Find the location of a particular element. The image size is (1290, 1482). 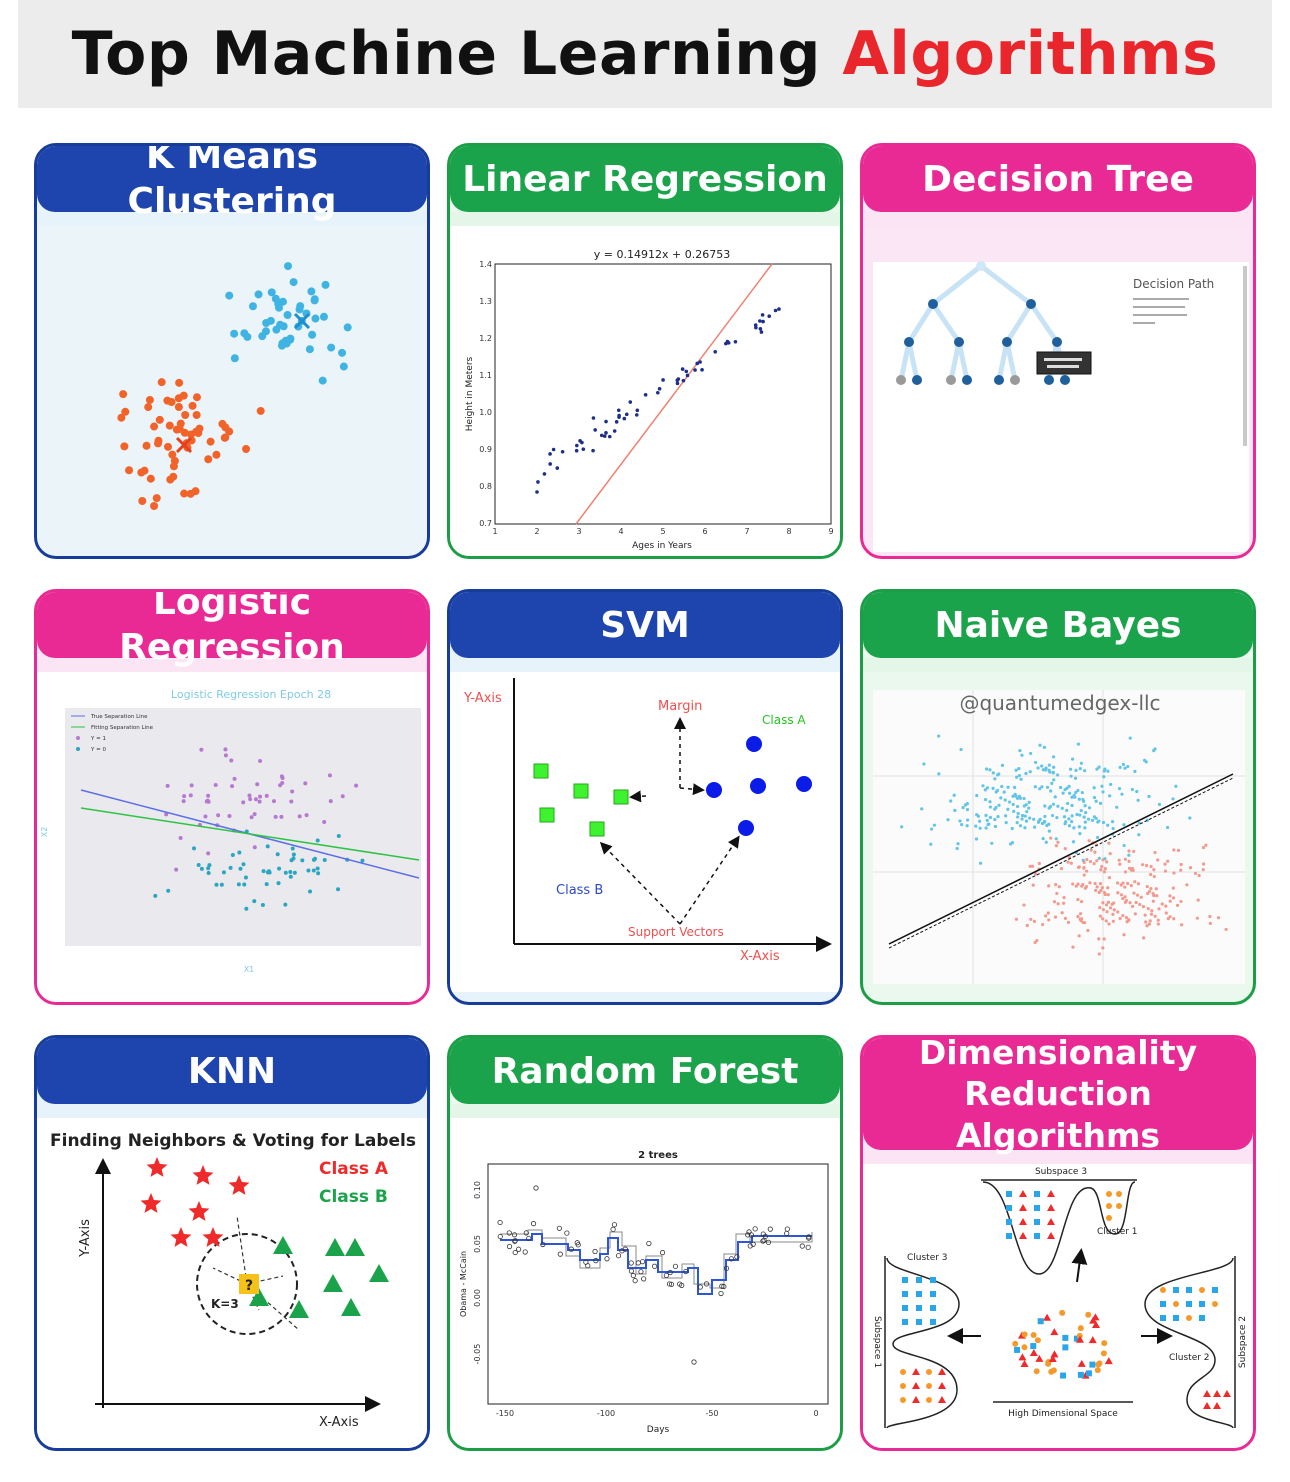

knn-subtitle: Finding Neighbors & Voting for Labels is located at coordinates (233, 1141).